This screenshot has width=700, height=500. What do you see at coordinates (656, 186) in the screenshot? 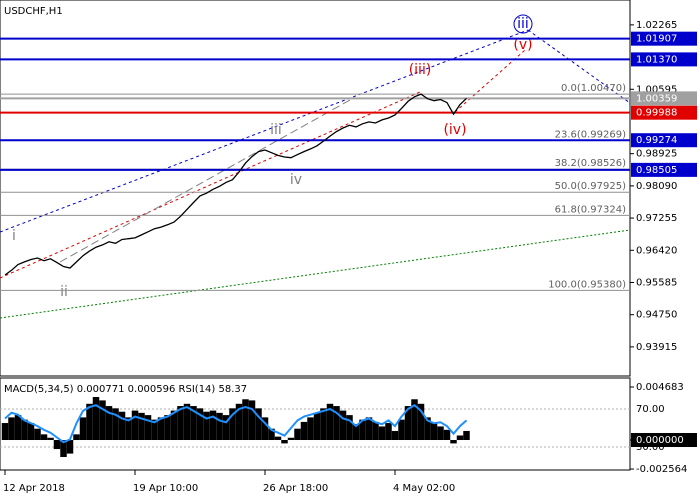
I see `y-tick-label: 0.98090` at bounding box center [656, 186].